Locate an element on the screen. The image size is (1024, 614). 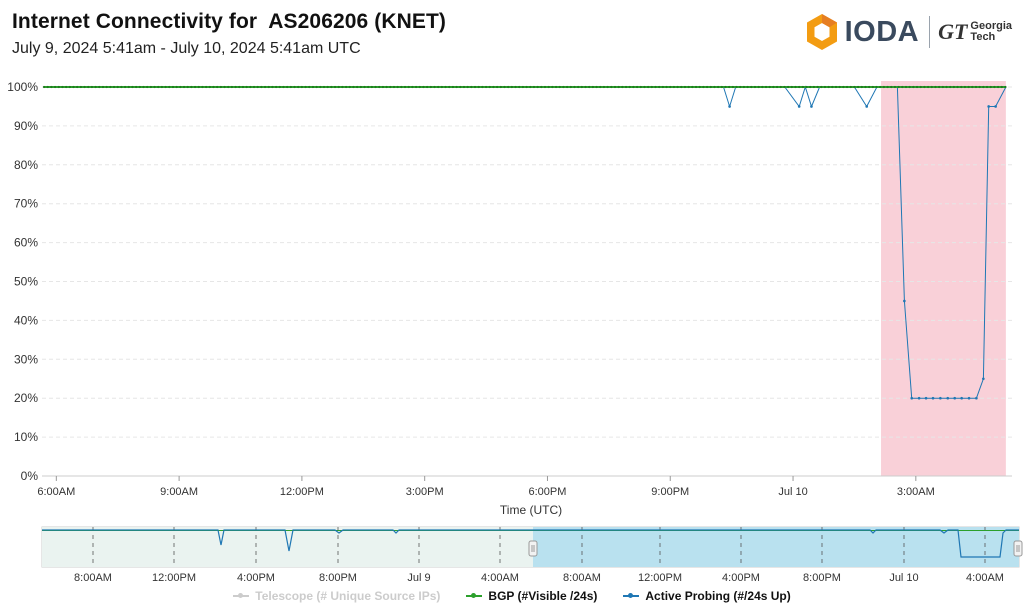
georgia-tech-logo-text: Georgia Tech is located at coordinates (991, 32).